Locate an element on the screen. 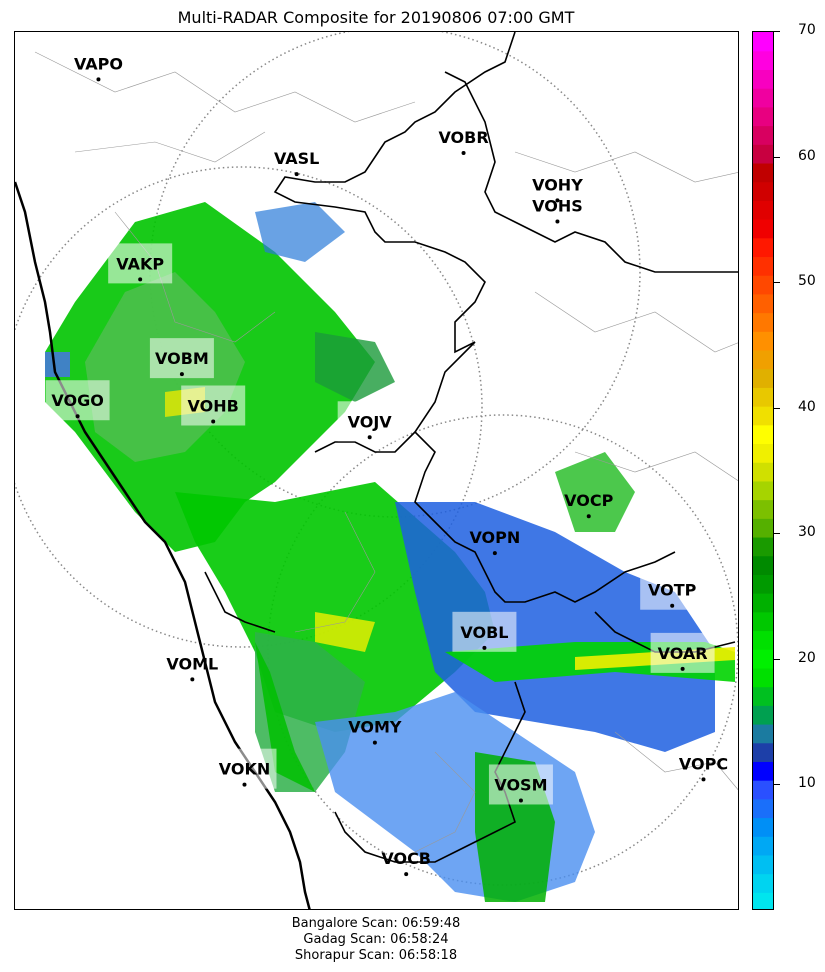  station-label: VOSM is located at coordinates (520, 784).